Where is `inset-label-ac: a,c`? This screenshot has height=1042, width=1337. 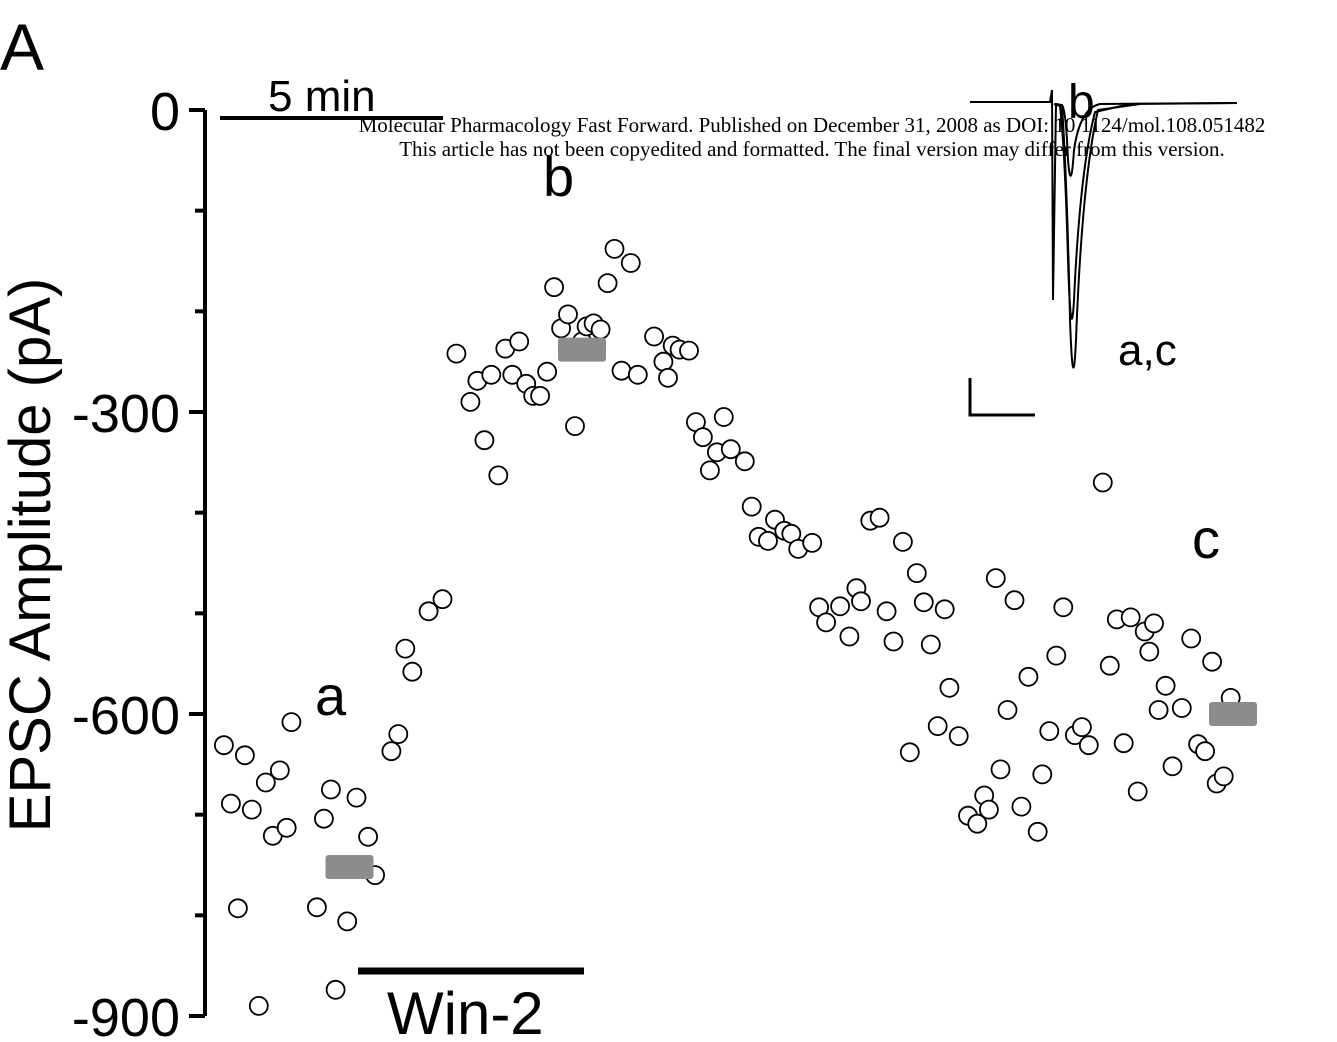
inset-label-ac: a,c is located at coordinates (1147, 350).